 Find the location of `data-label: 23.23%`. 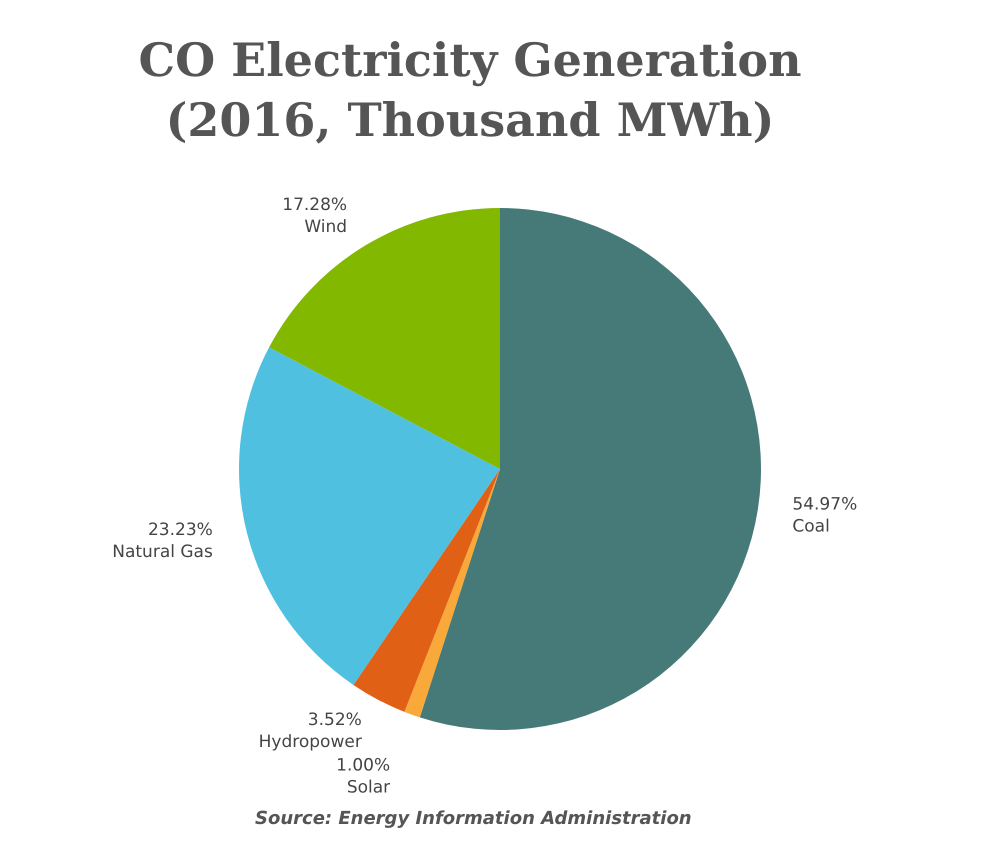

data-label: 23.23% is located at coordinates (180, 530).